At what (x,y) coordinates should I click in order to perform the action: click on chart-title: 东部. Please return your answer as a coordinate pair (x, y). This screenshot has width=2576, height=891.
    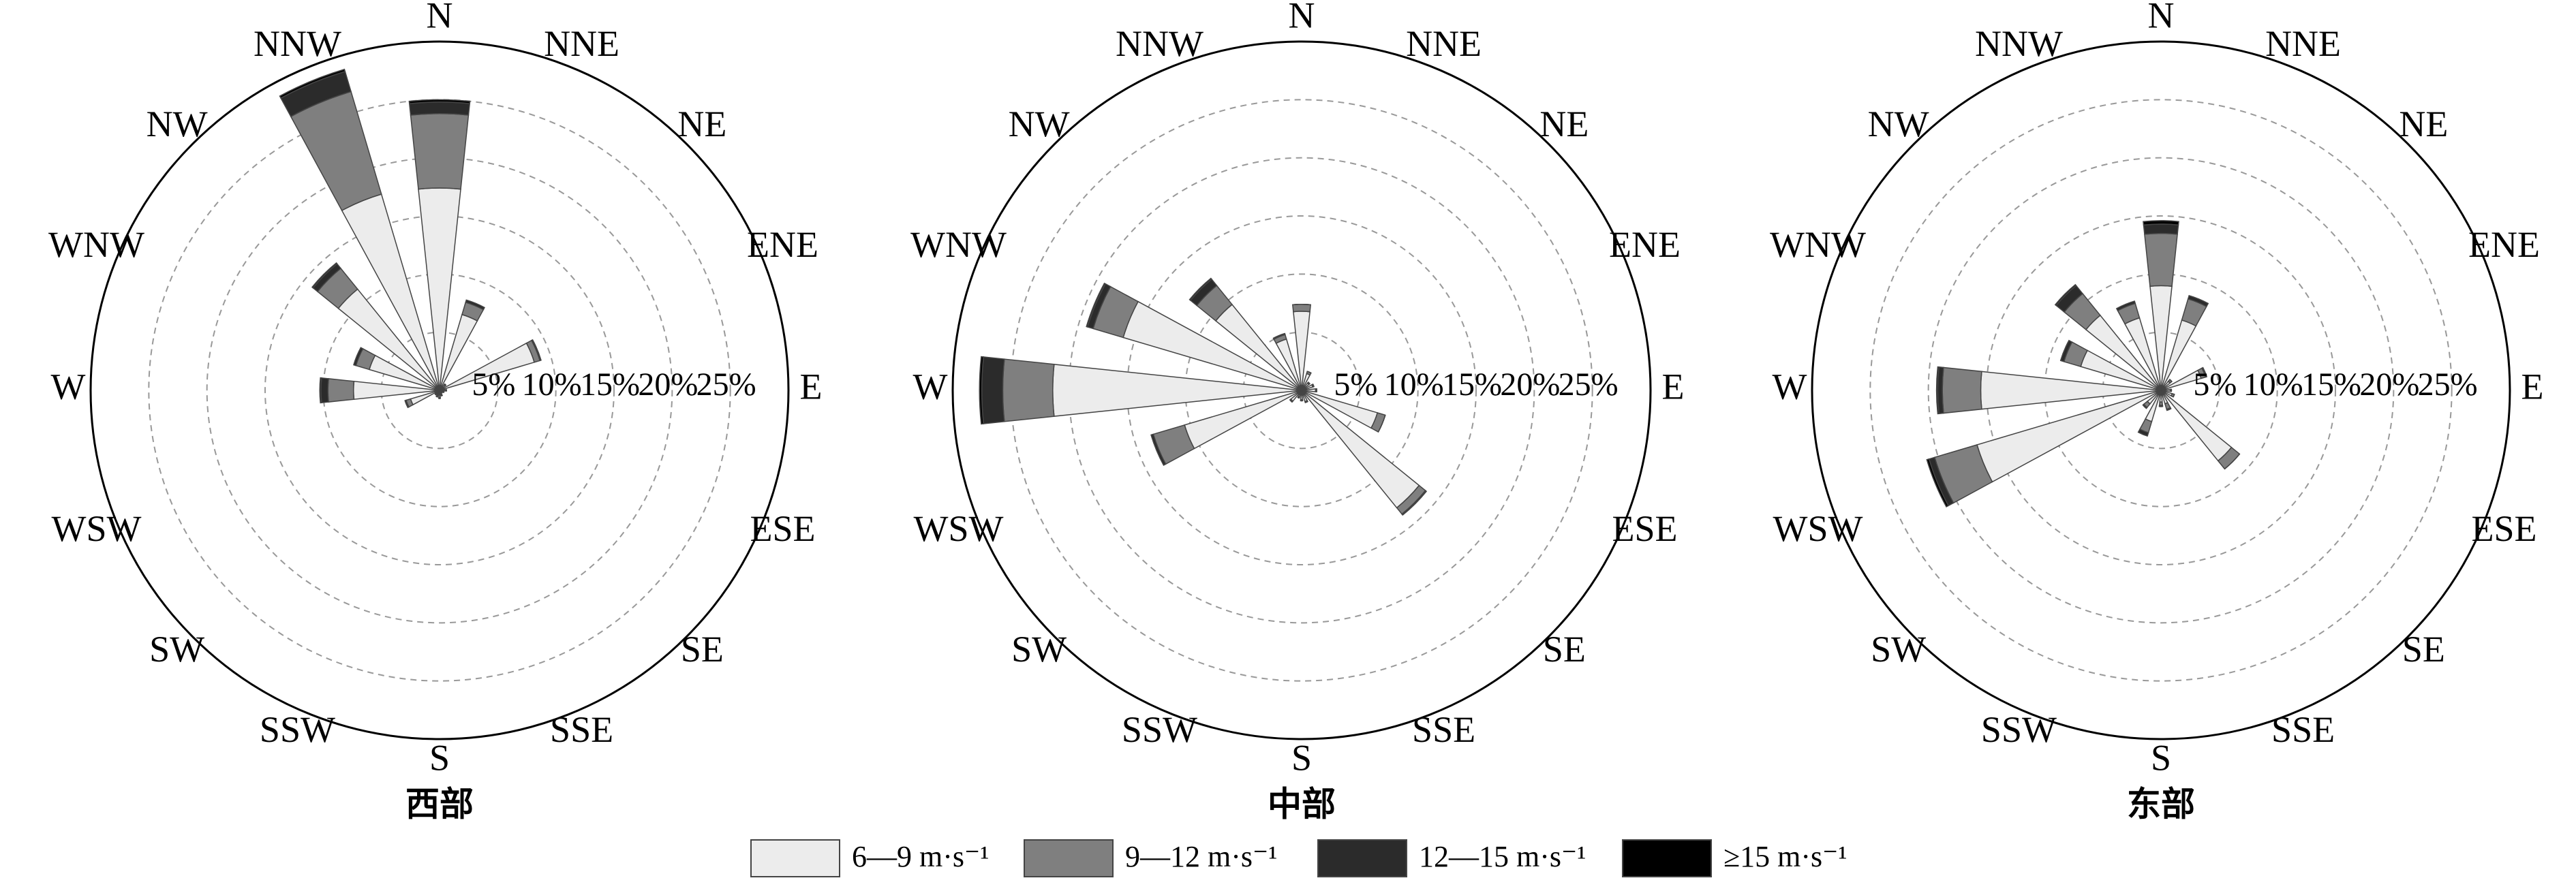
    Looking at the image, I should click on (2161, 804).